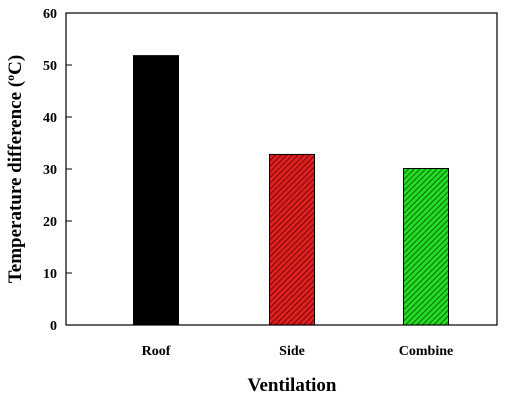 Image resolution: width=523 pixels, height=400 pixels. I want to click on x-axis: Roof Side Combine, so click(298, 351).